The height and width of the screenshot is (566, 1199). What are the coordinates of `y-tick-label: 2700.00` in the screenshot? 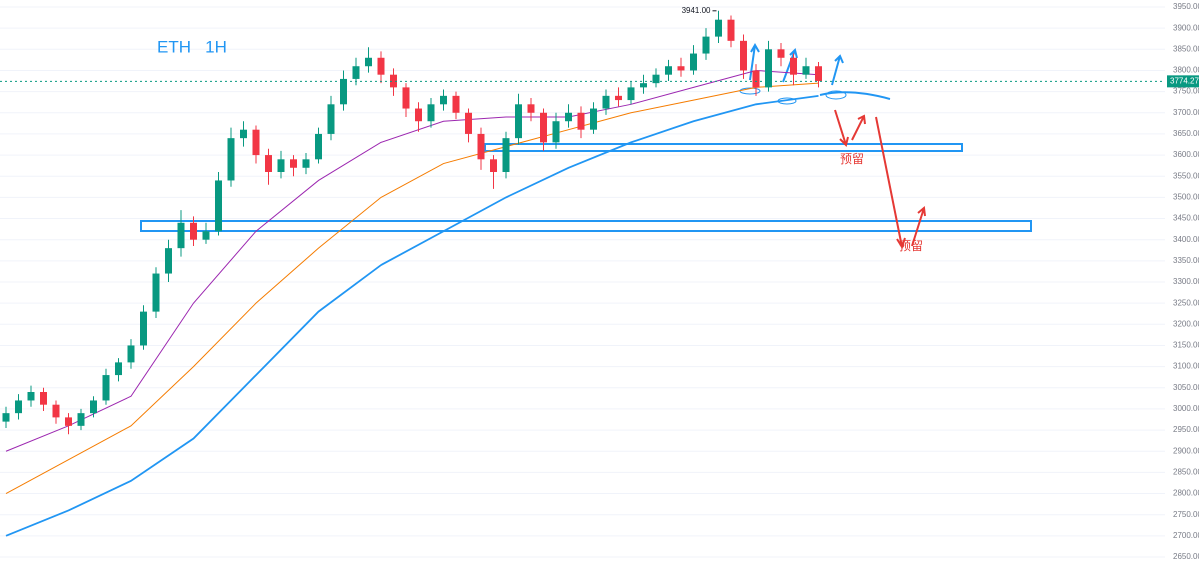 It's located at (1186, 535).